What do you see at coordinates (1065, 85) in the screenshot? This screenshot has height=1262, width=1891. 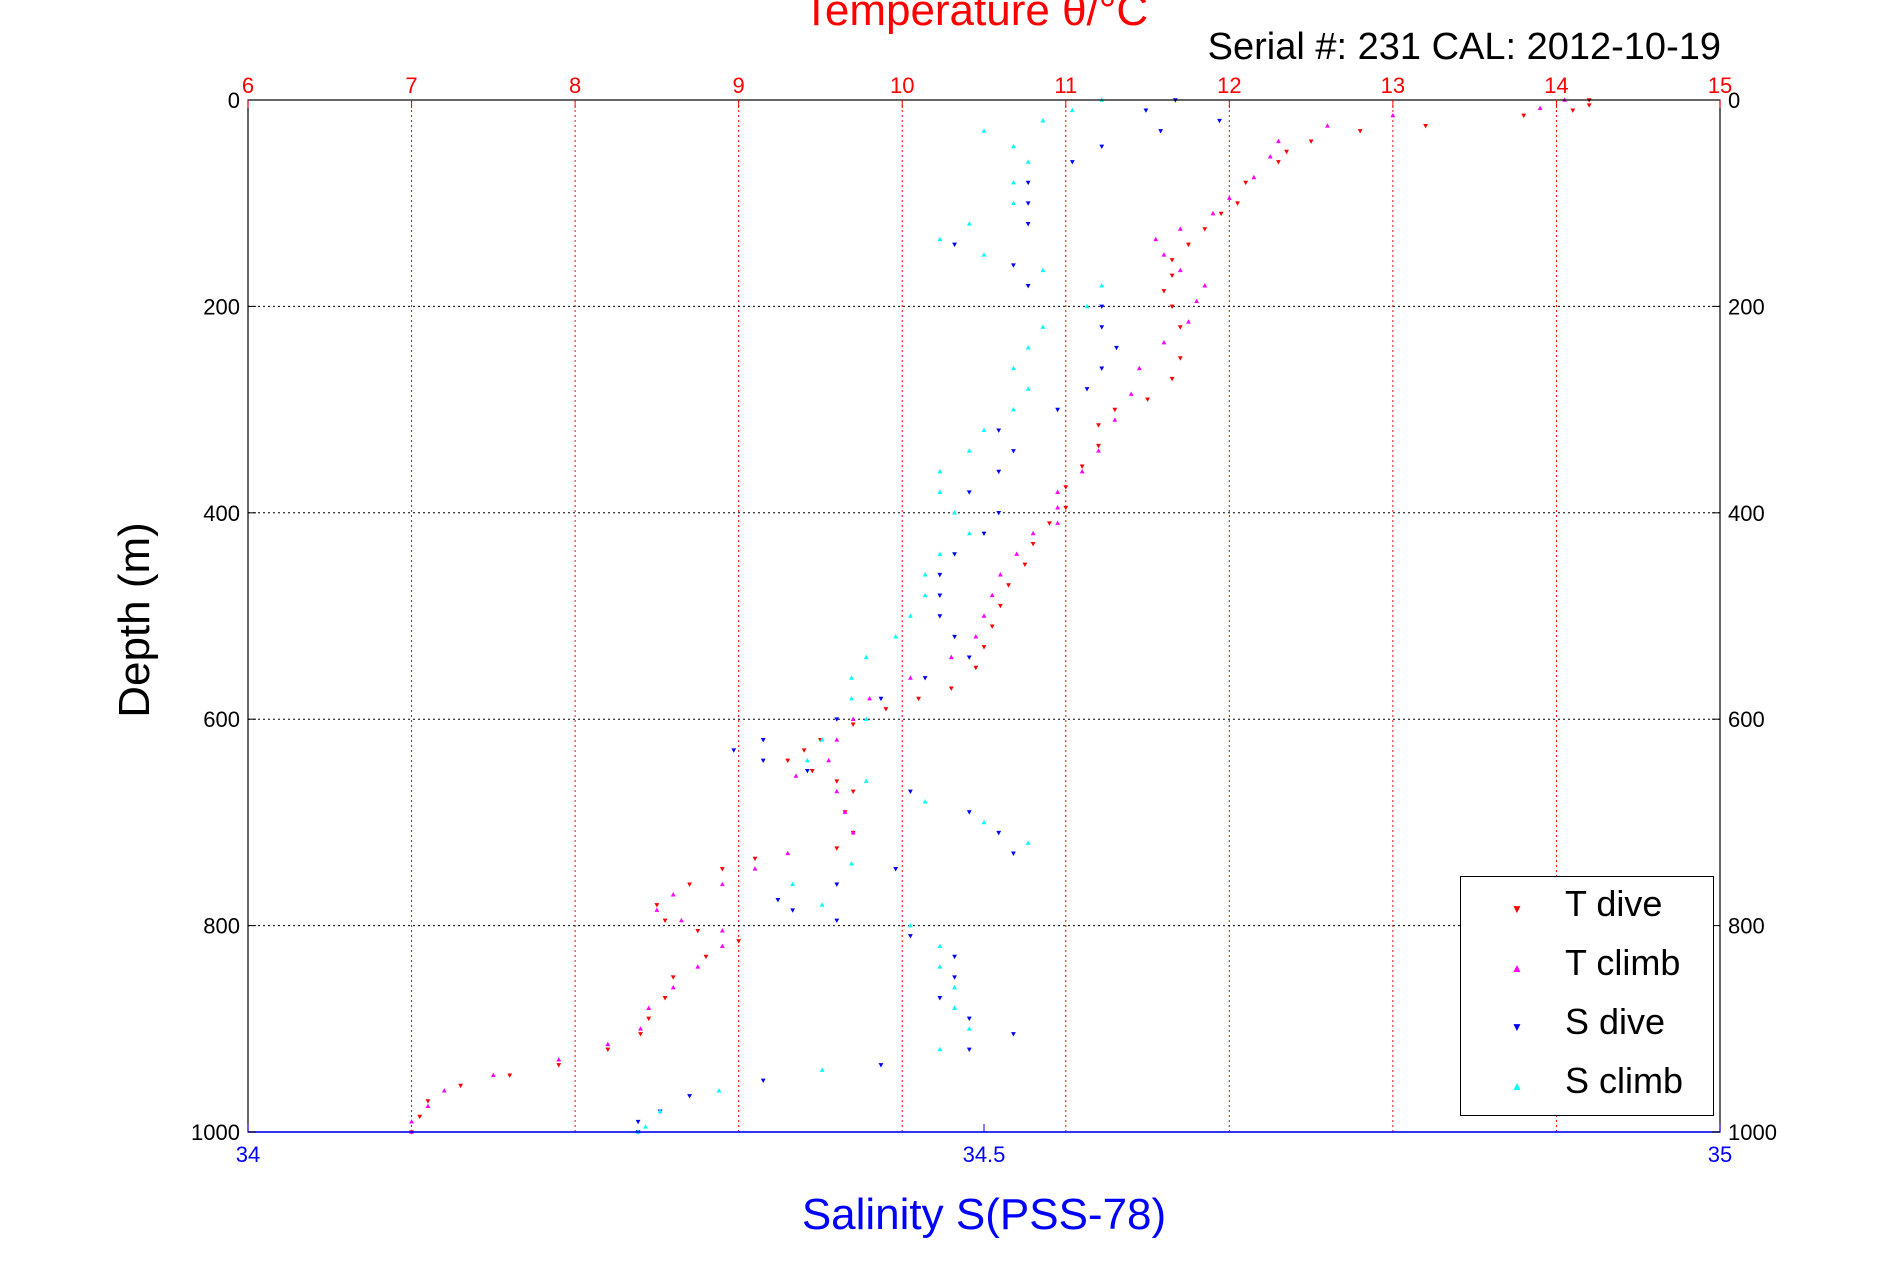 I see `temperature-tick-label: 11` at bounding box center [1065, 85].